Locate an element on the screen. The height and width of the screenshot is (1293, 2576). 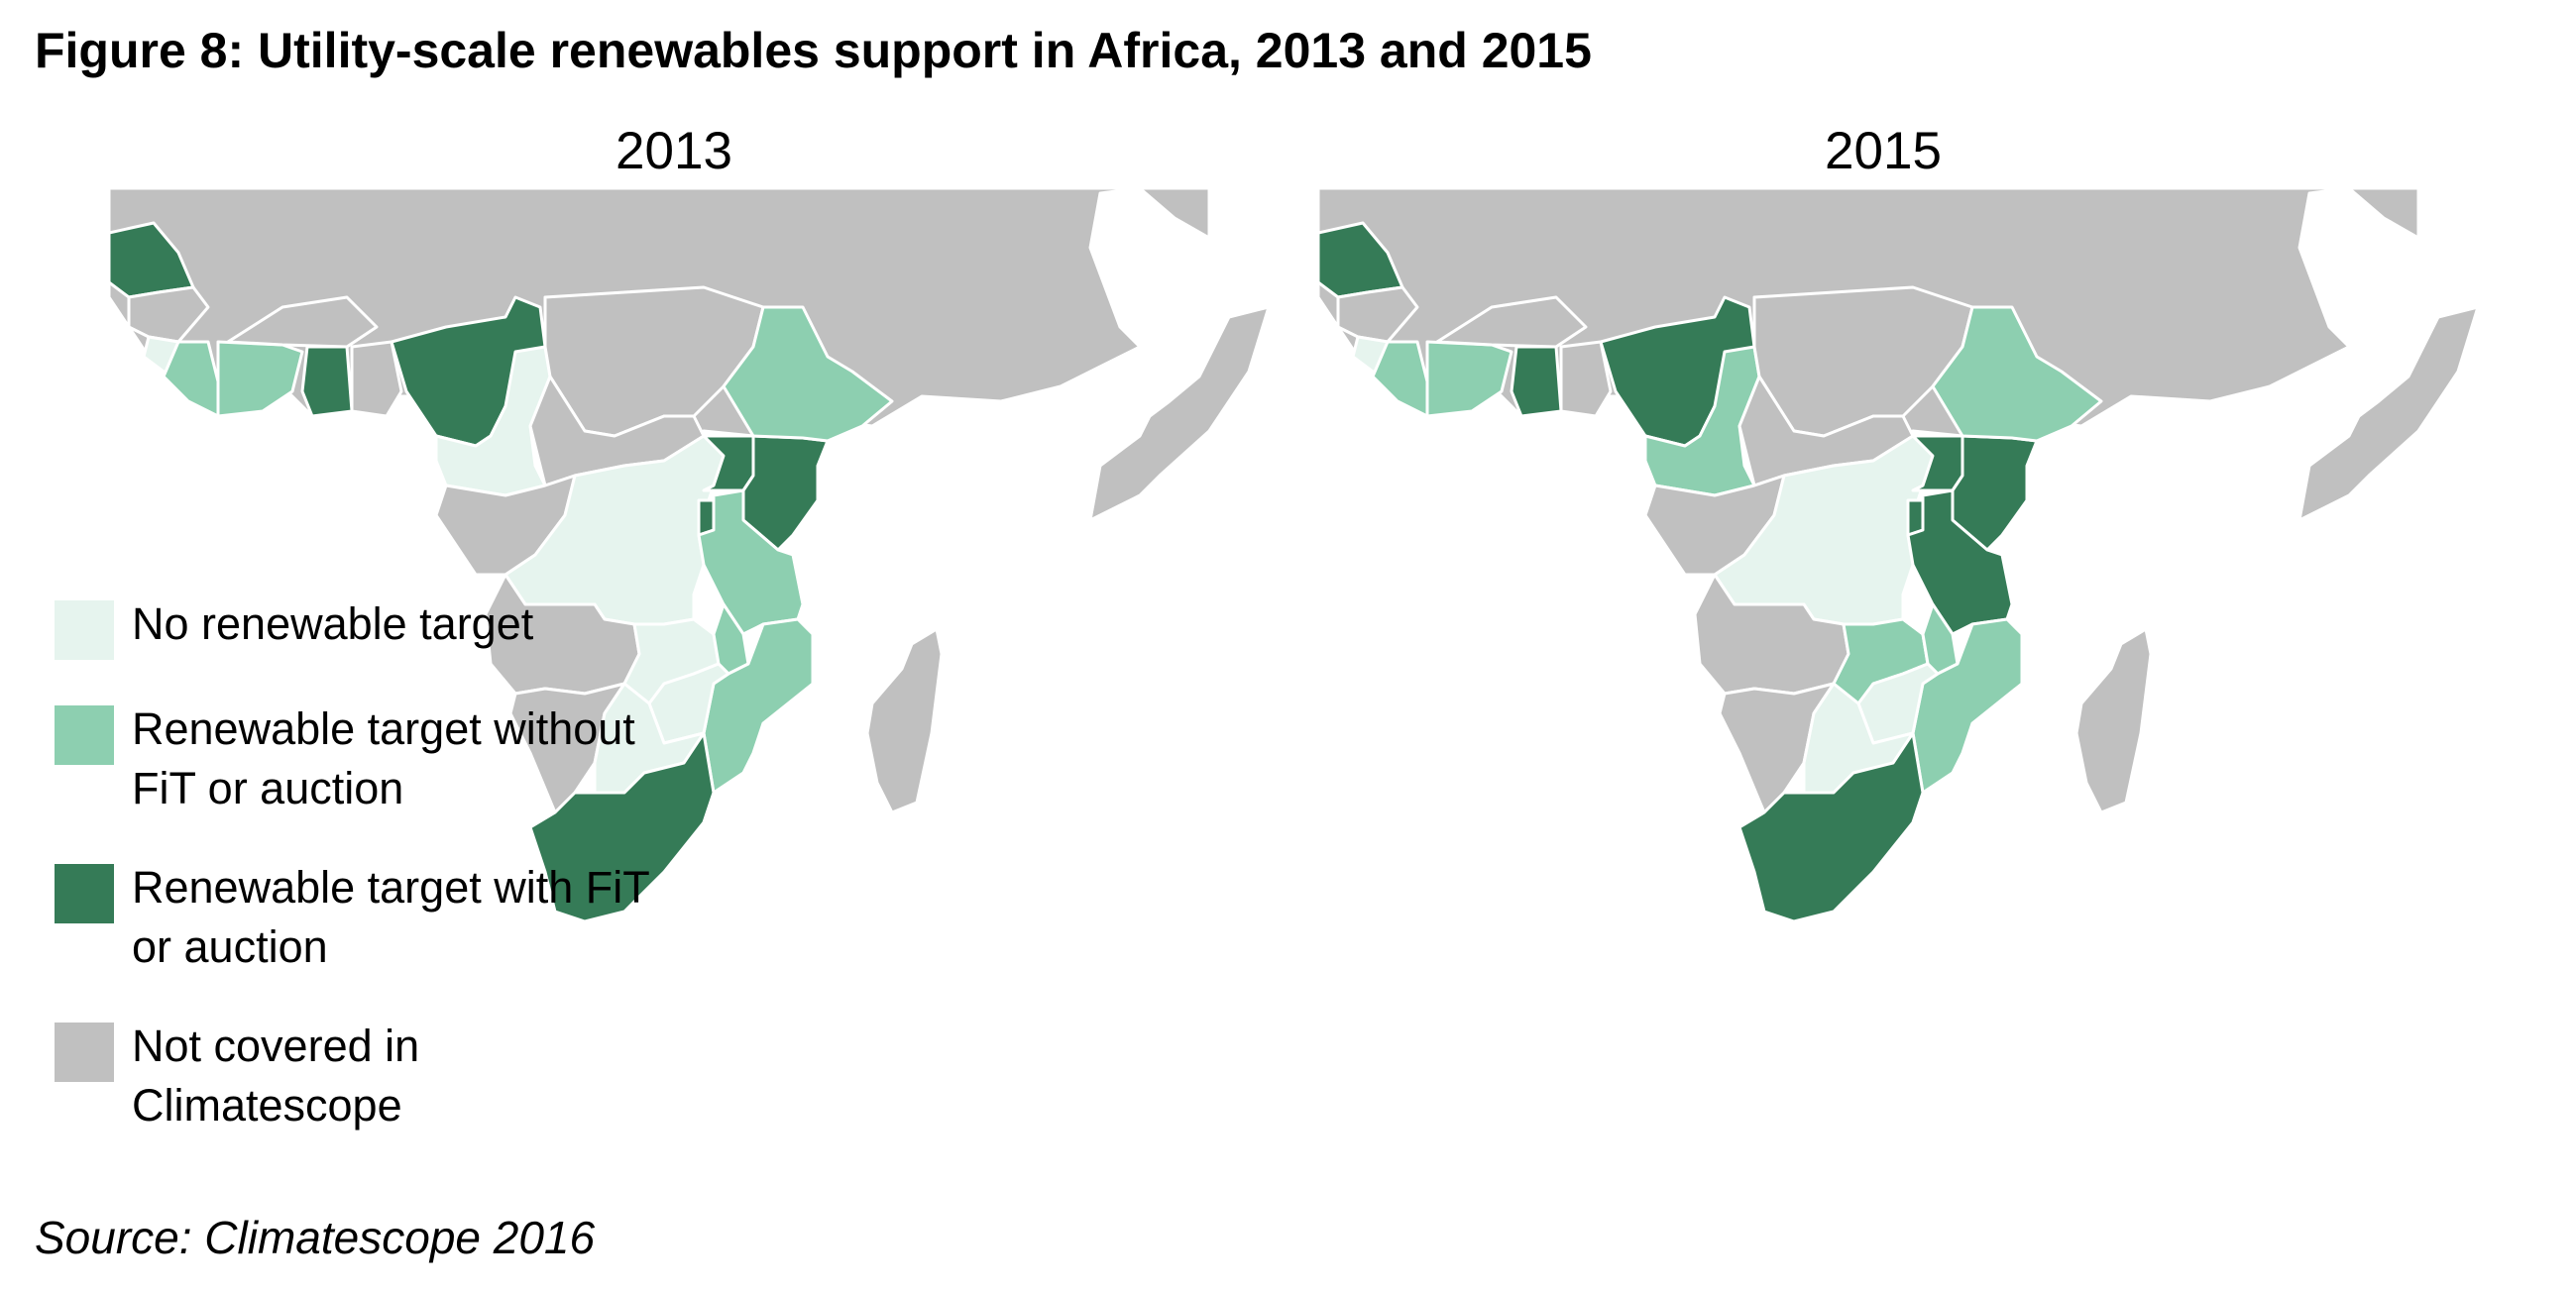
country-madagascar-2013 is located at coordinates (904, 720).